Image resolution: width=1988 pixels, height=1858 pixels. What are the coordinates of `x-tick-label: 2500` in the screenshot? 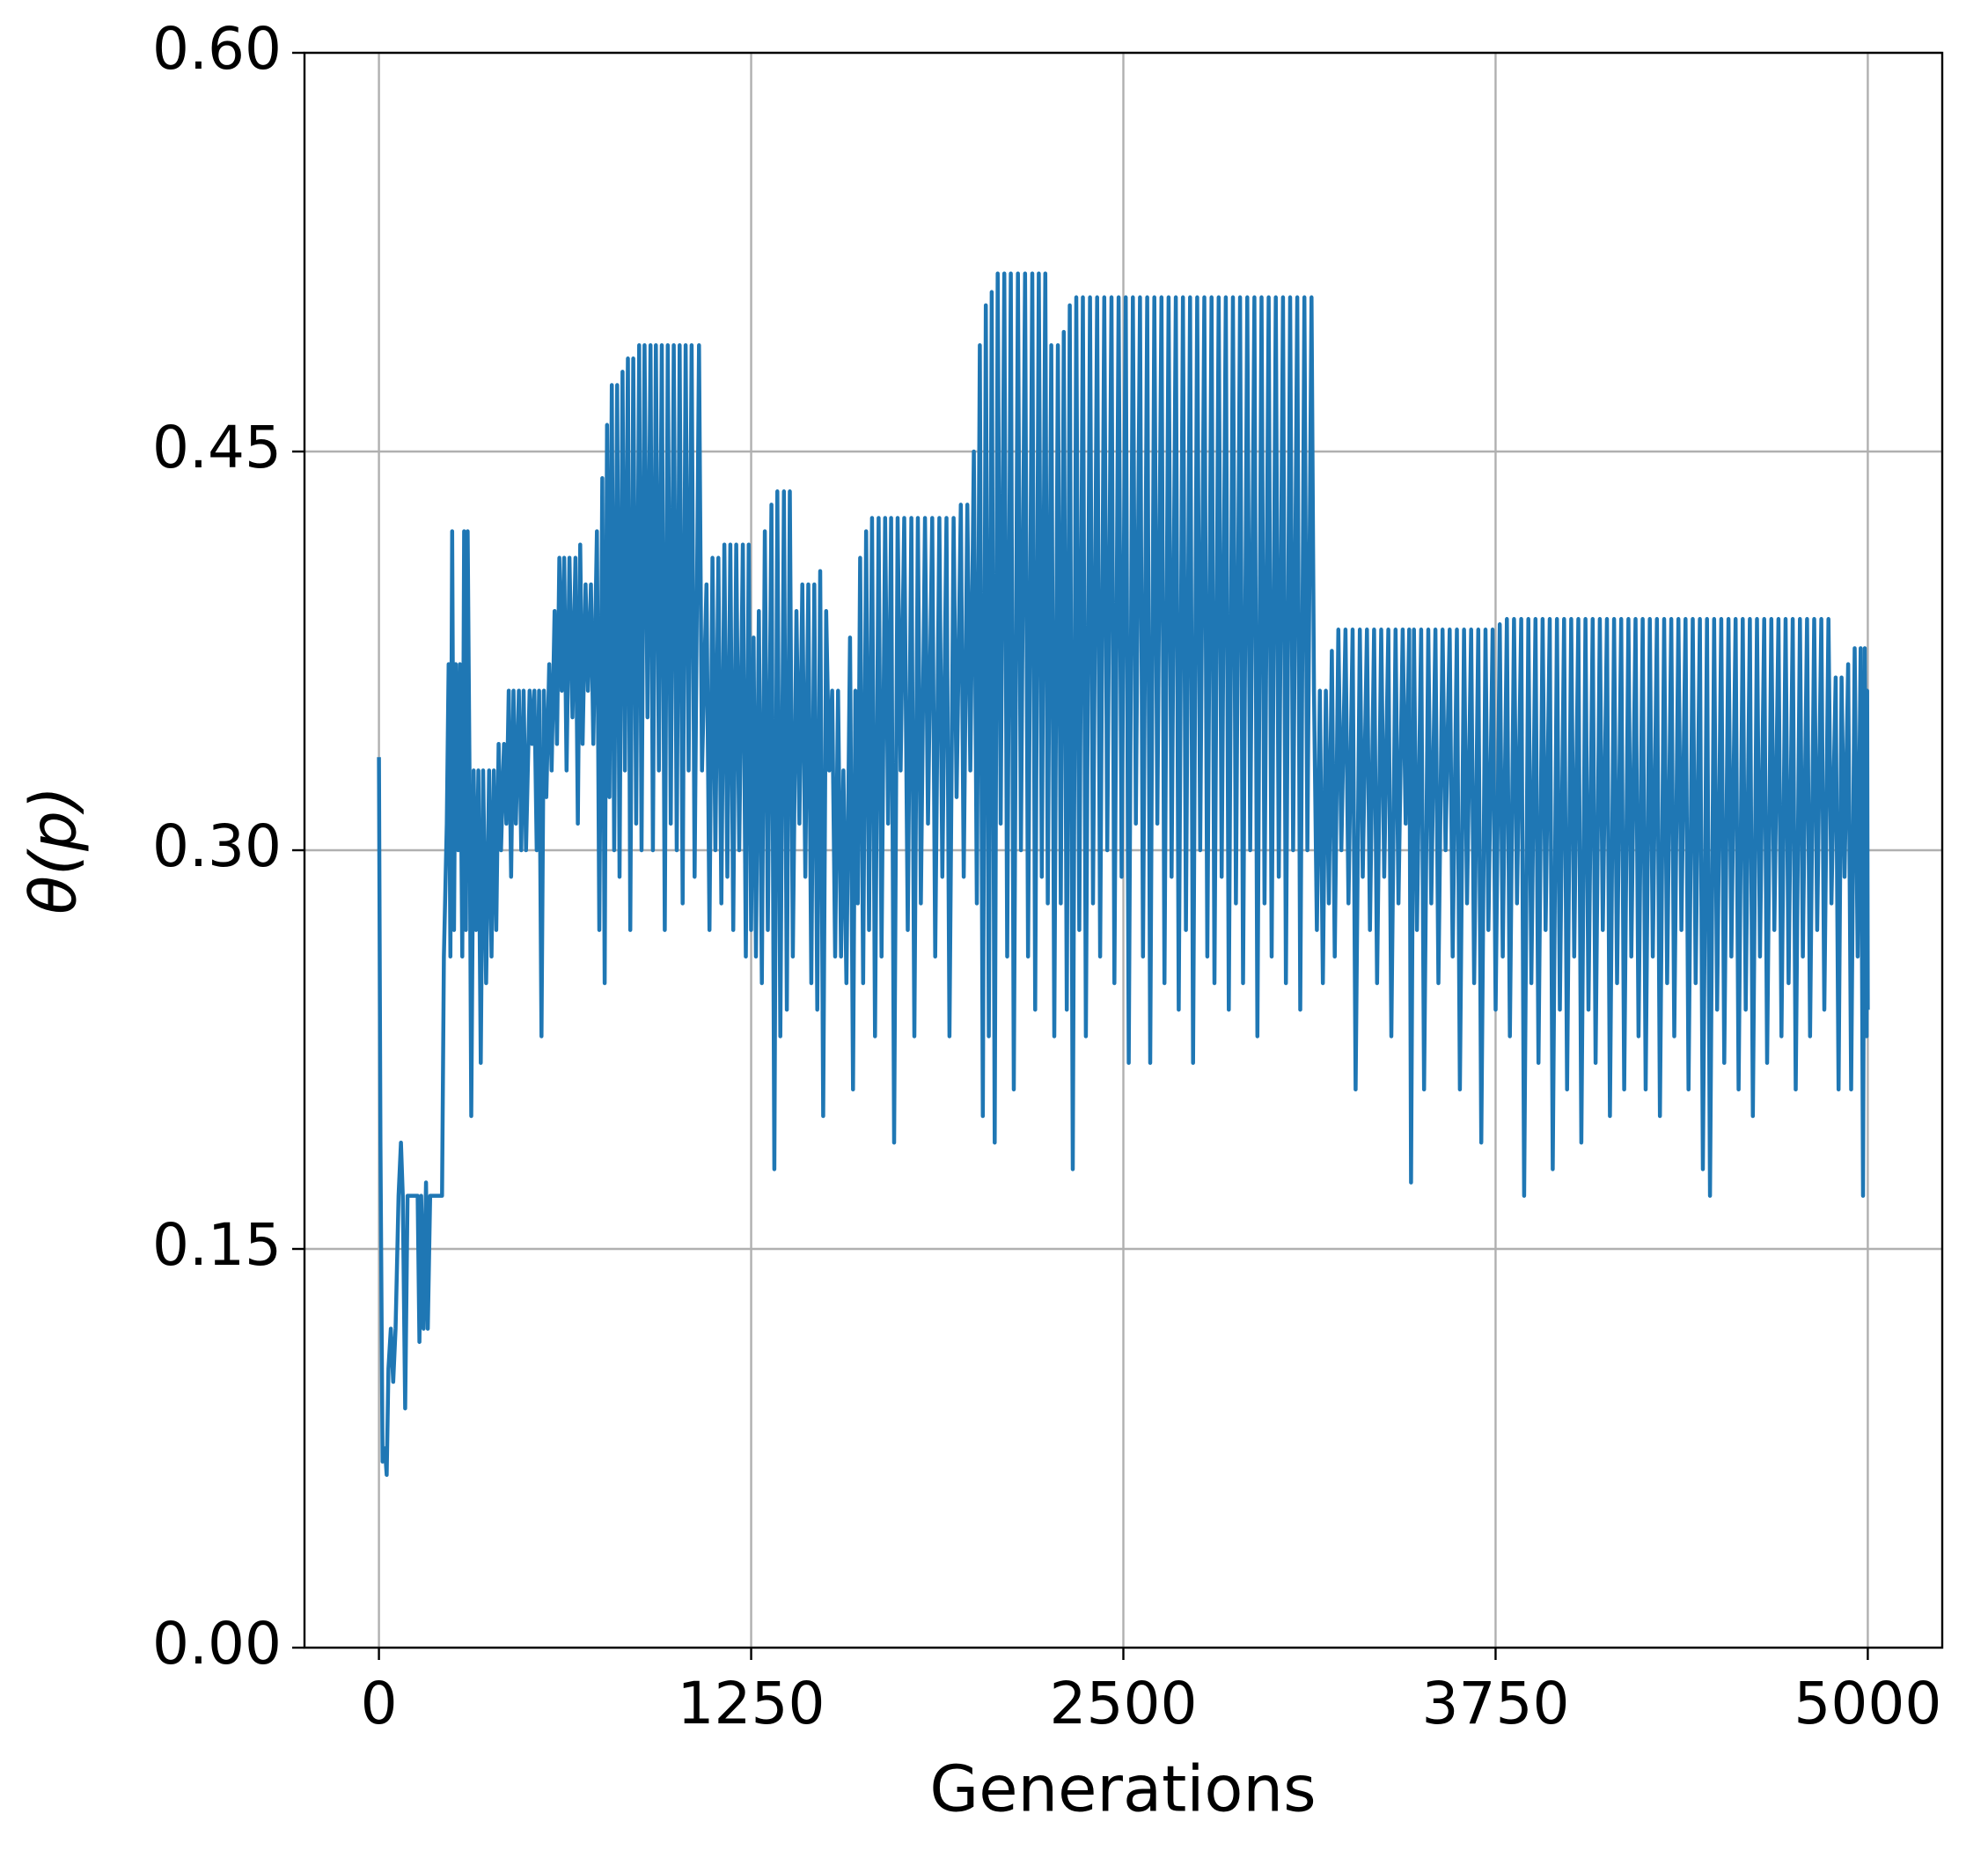 It's located at (1124, 1703).